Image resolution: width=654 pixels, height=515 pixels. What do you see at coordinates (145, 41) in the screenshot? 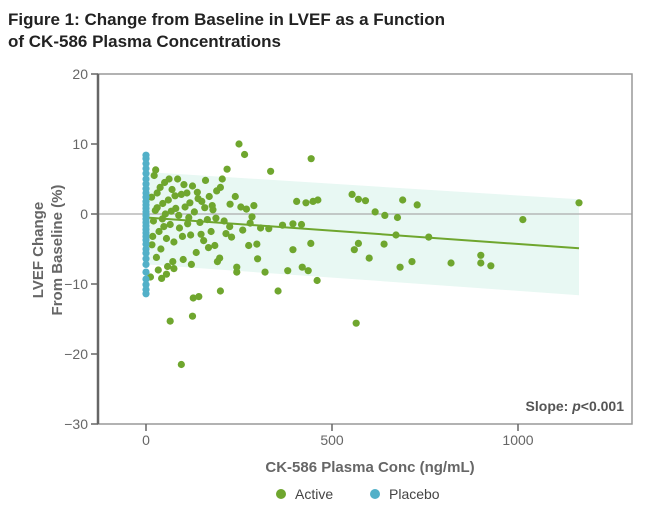
I see `chart-title-line-2: of CK-586 Plasma Concentrations` at bounding box center [145, 41].